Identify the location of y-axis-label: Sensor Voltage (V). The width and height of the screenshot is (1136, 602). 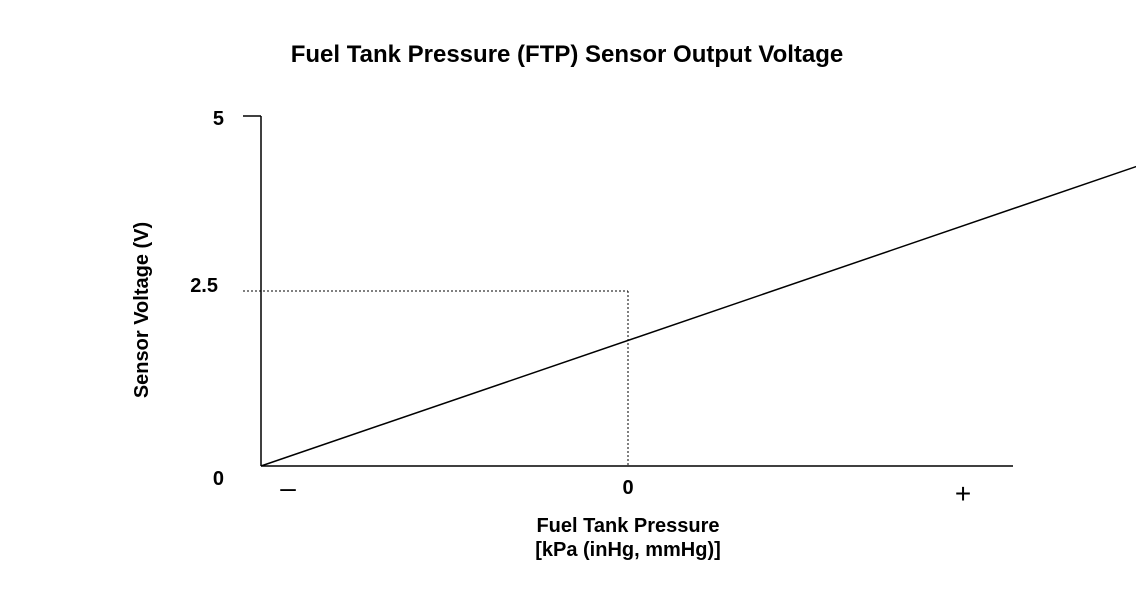
(142, 310).